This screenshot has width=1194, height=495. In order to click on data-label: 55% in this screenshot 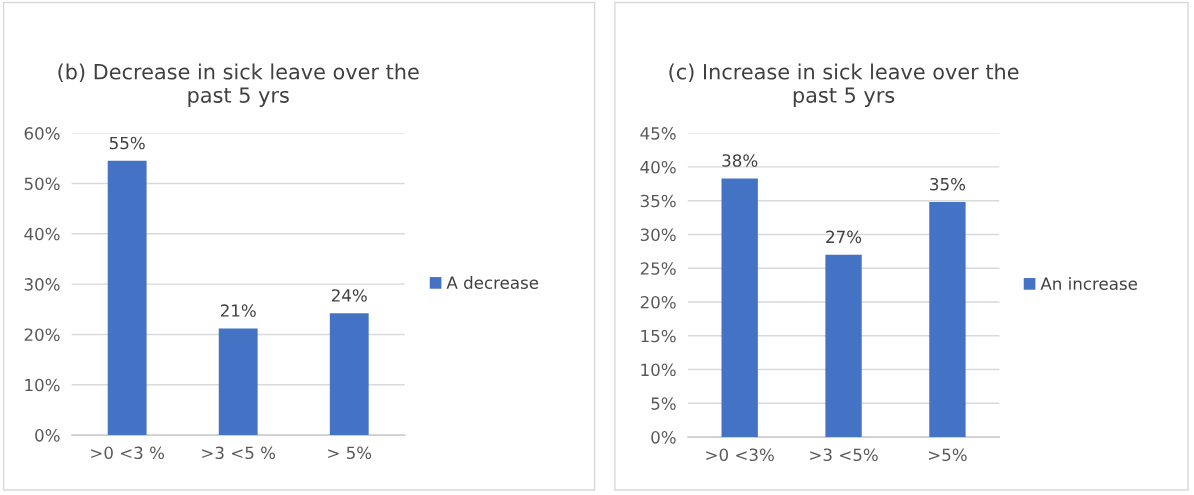, I will do `click(127, 143)`.